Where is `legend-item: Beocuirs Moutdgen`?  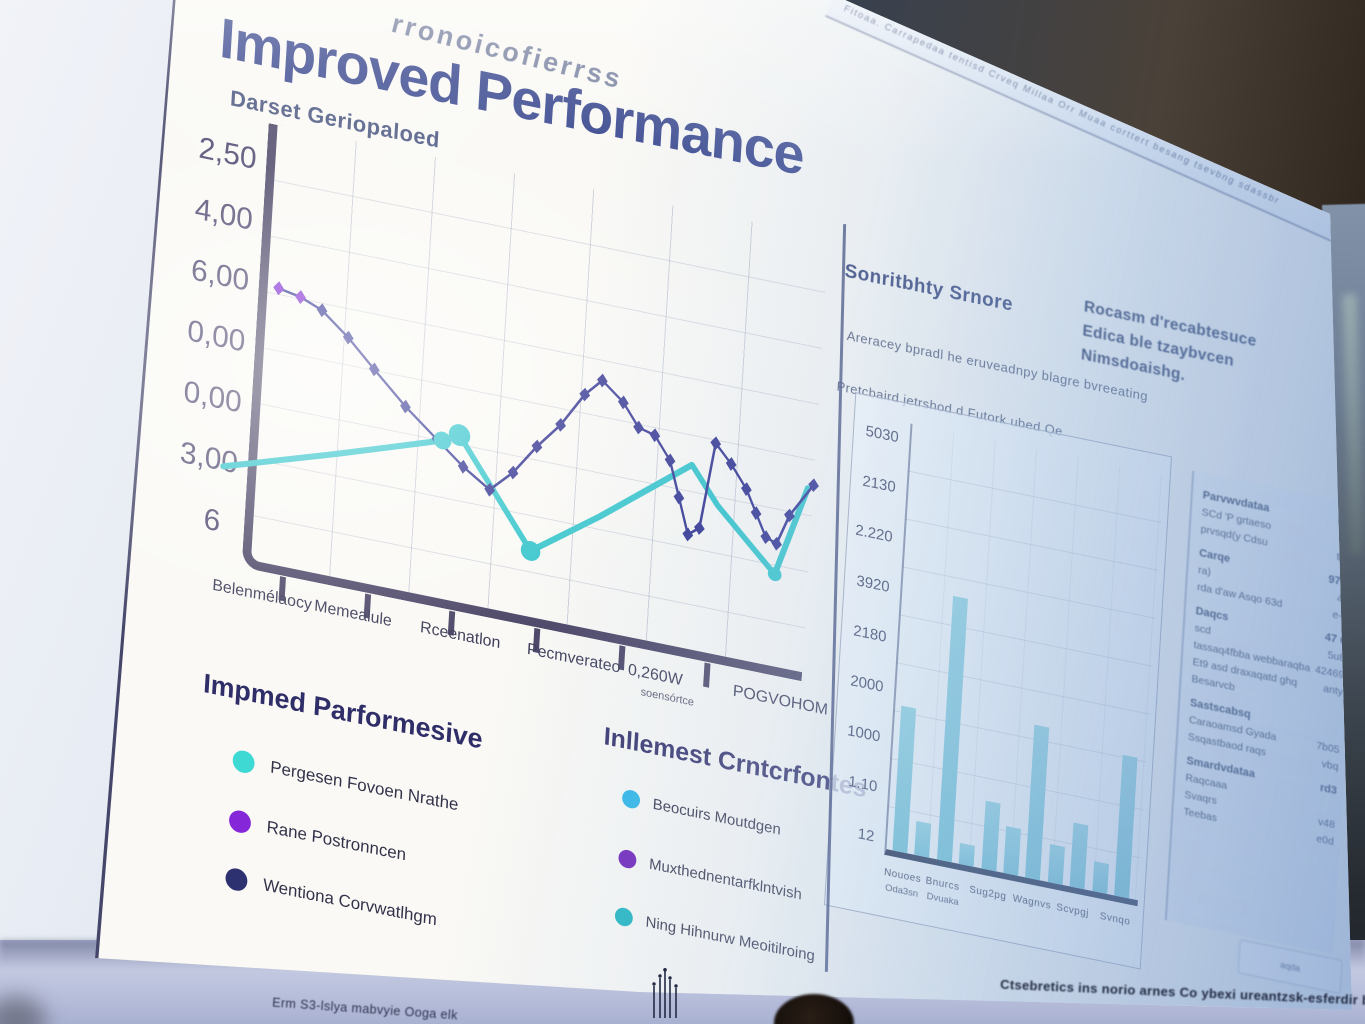
legend-item: Beocuirs Moutdgen is located at coordinates (701, 813).